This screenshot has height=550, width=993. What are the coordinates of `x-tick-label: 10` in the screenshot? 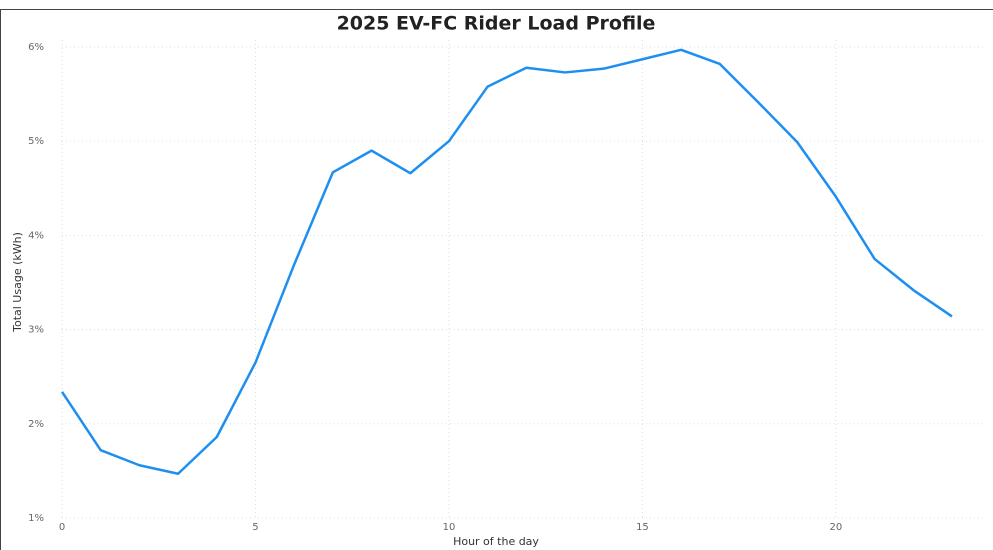 It's located at (449, 527).